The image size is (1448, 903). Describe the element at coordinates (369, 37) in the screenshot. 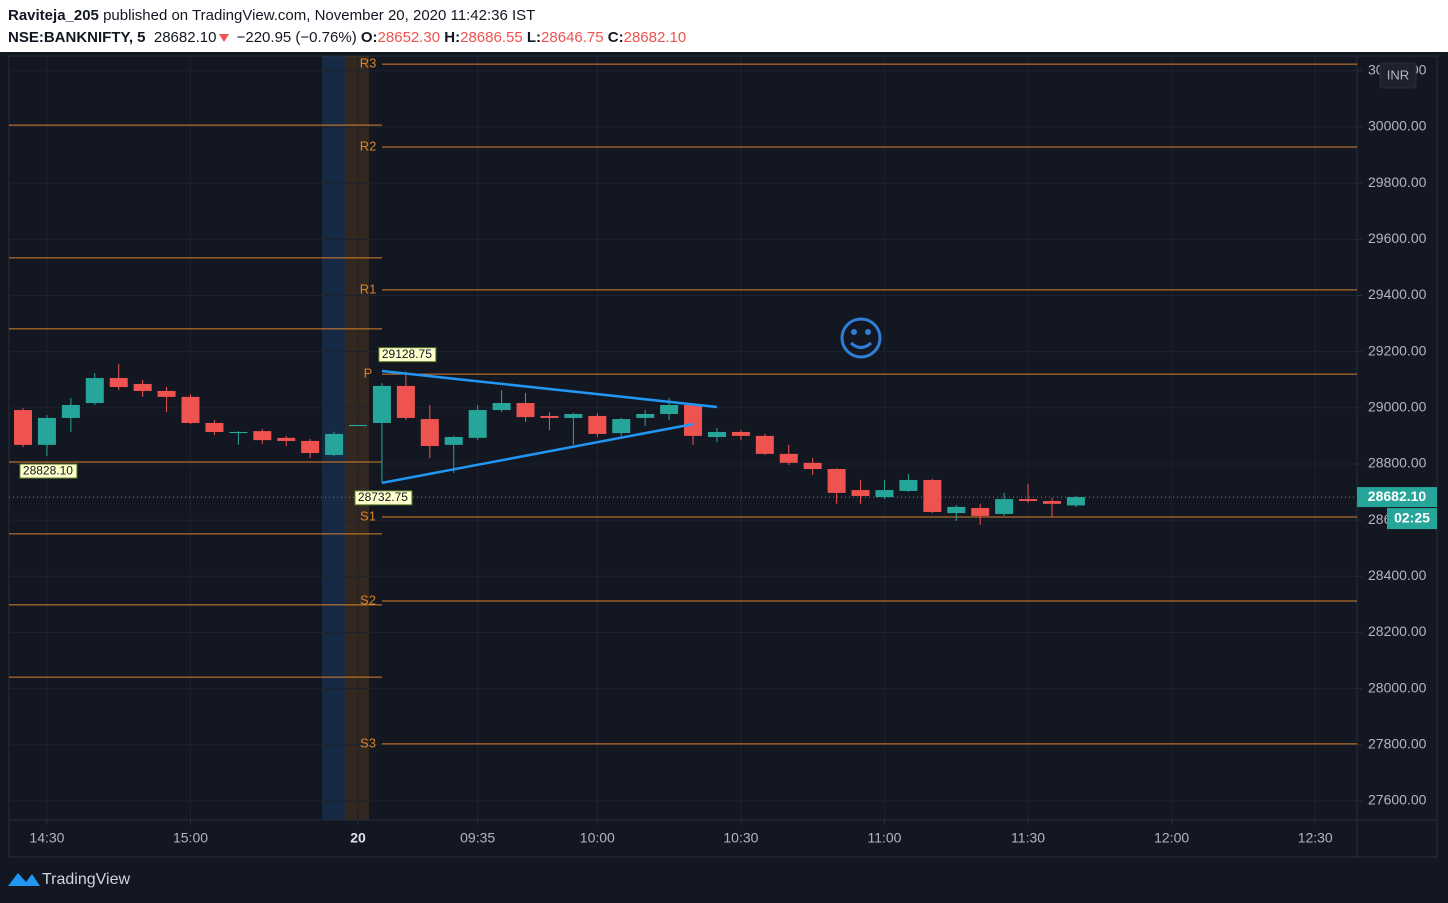

I see `ohlc-key: O:` at that location.